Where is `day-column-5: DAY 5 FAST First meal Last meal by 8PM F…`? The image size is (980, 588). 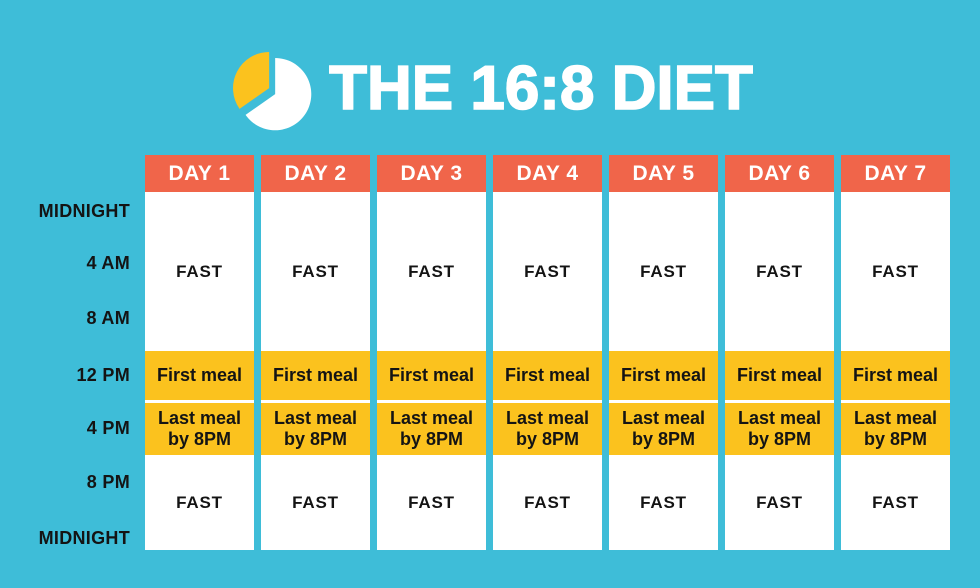
day-column-5: DAY 5 FAST First meal Last meal by 8PM F… is located at coordinates (663, 352).